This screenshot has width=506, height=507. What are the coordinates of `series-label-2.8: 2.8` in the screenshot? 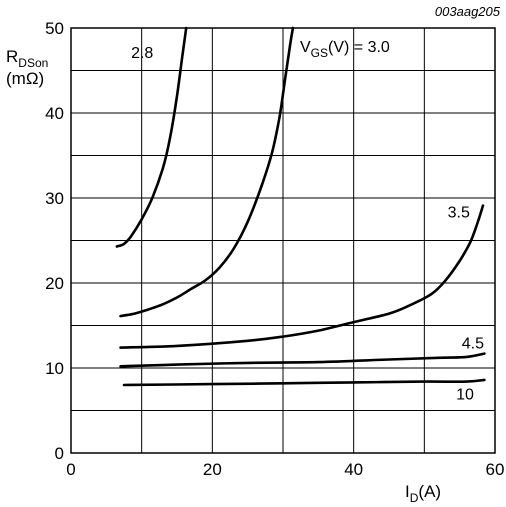 It's located at (142, 53).